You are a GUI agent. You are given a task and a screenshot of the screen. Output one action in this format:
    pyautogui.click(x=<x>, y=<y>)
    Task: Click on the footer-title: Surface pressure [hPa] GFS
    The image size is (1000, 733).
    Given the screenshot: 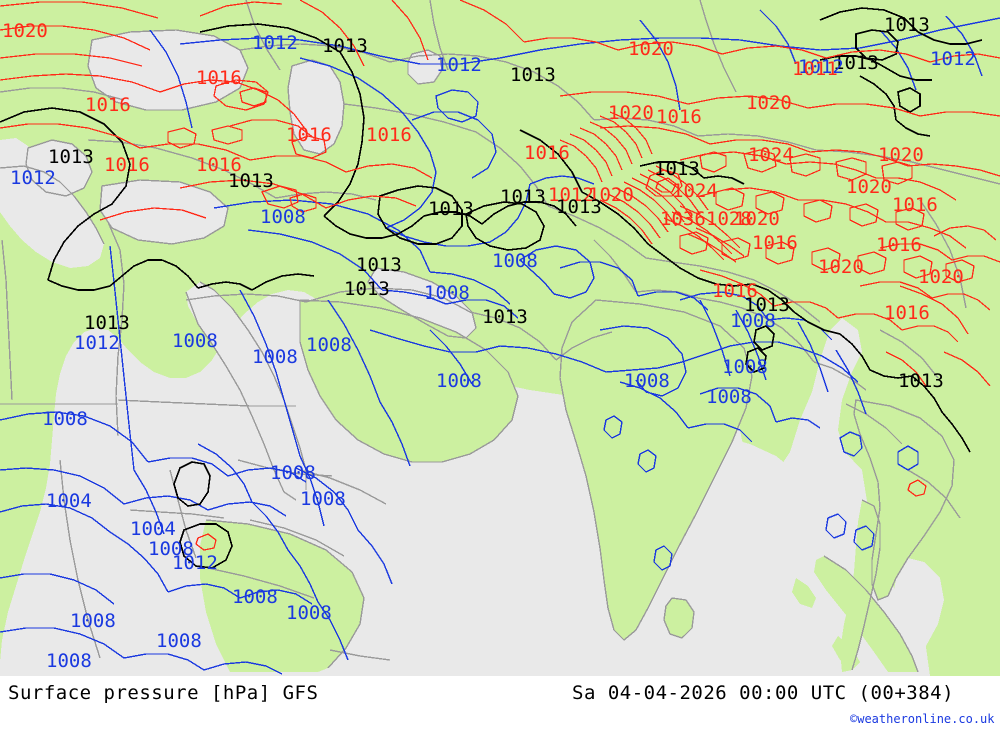 What is the action you would take?
    pyautogui.click(x=163, y=693)
    